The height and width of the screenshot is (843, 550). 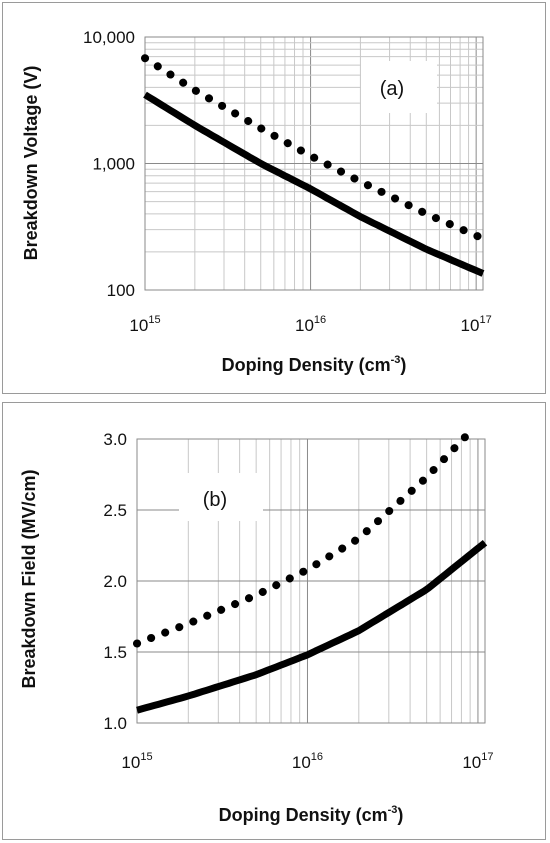 What do you see at coordinates (115, 723) in the screenshot?
I see `y-tick-label: 1.0` at bounding box center [115, 723].